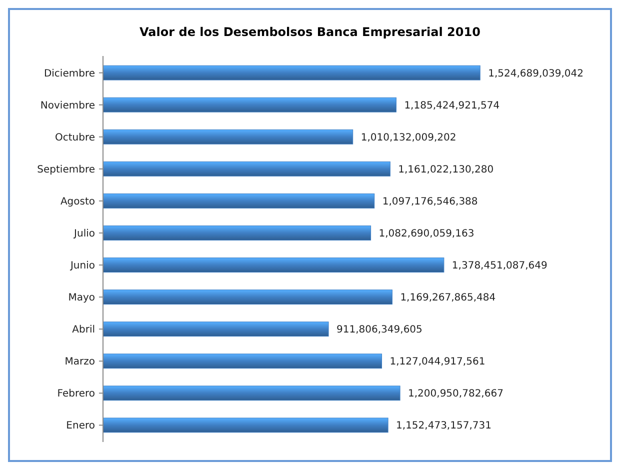  What do you see at coordinates (426, 234) in the screenshot?
I see `data-label: 1,082,690,059,163` at bounding box center [426, 234].